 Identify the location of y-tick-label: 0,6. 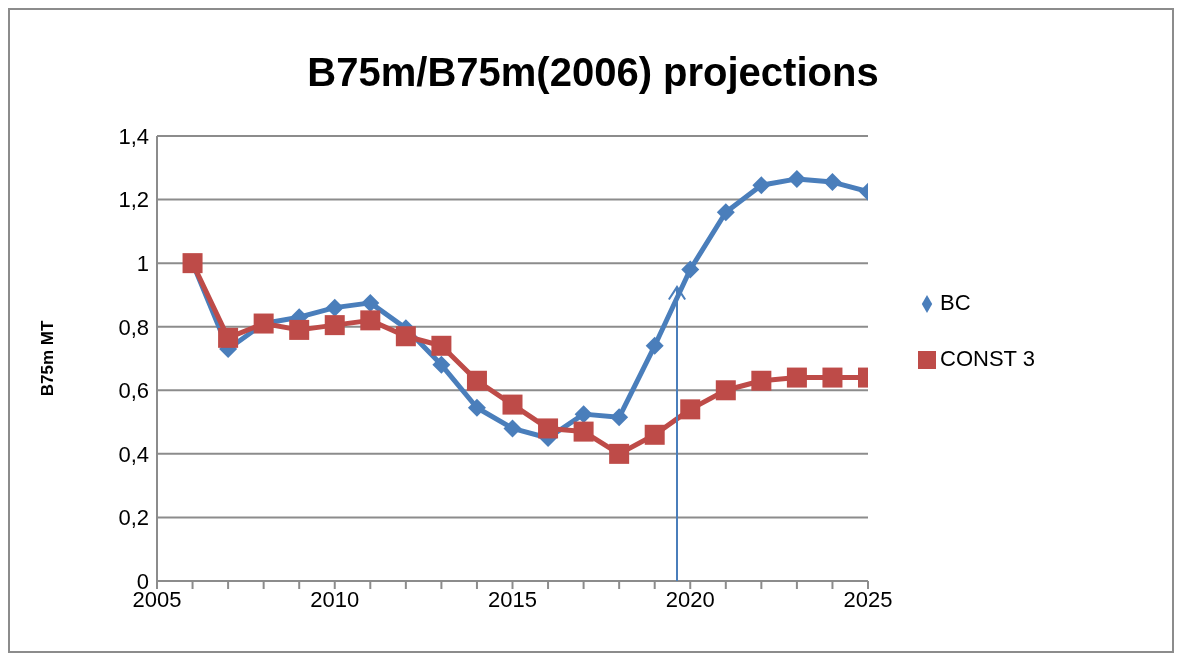
(133, 391).